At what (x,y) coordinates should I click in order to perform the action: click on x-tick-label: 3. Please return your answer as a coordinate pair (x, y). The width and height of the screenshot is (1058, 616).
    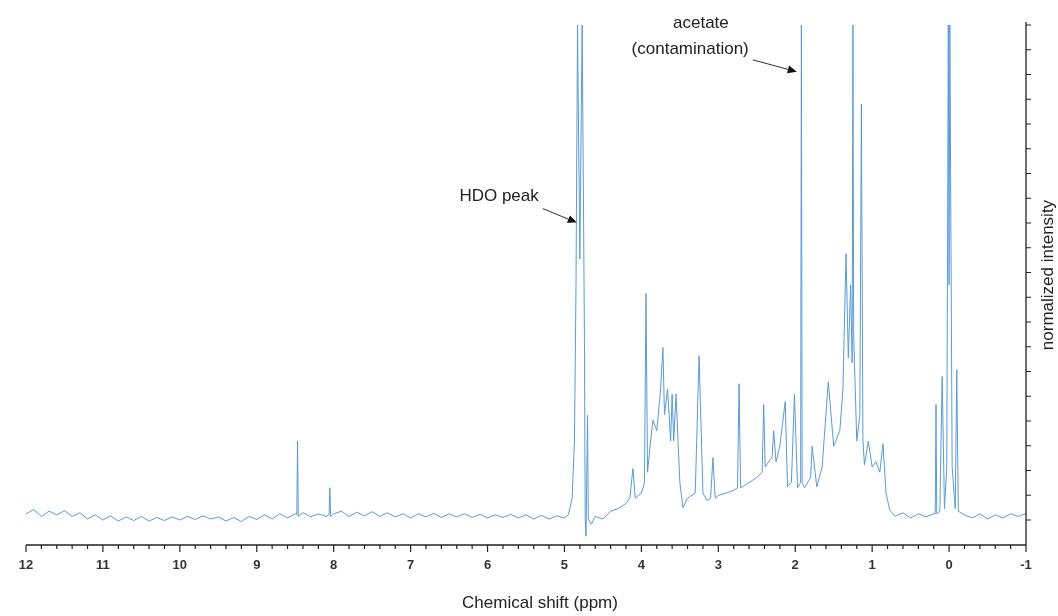
    Looking at the image, I should click on (718, 564).